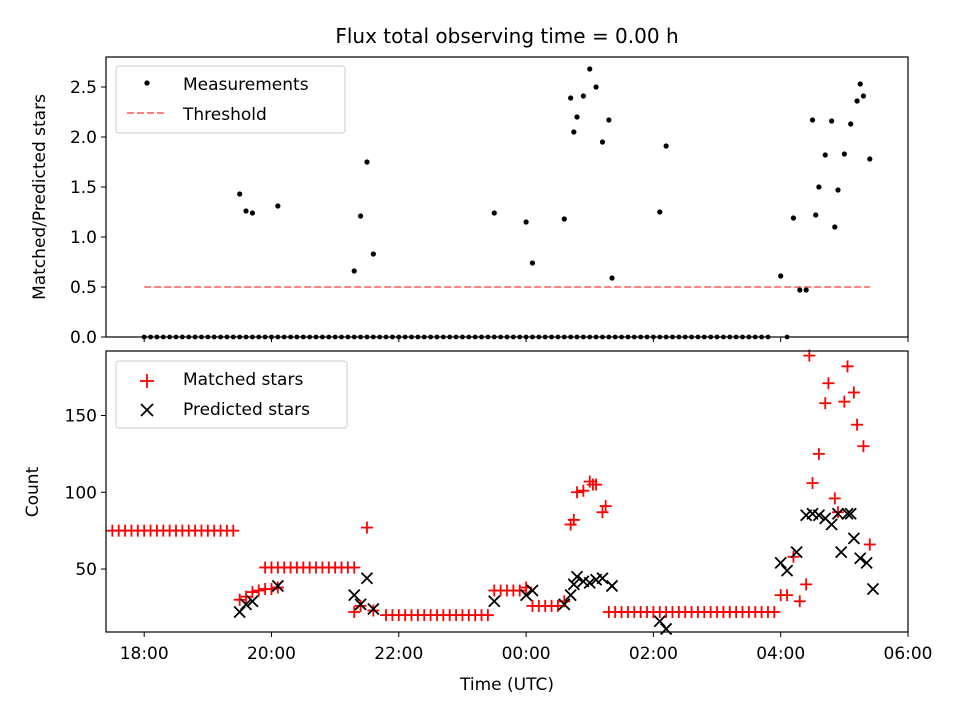 This screenshot has width=960, height=720. I want to click on legend-measurements-marker, so click(147, 83).